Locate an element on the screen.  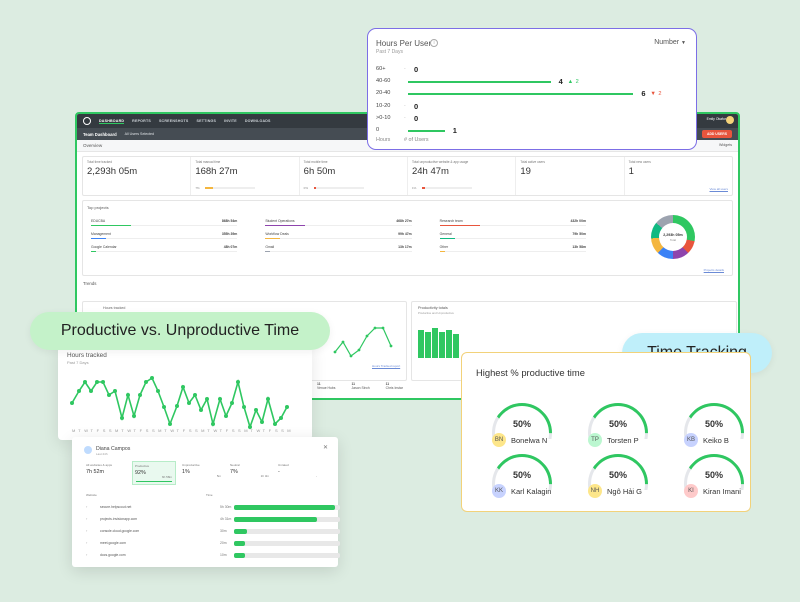
avatar: KI is located at coordinates (691, 491).